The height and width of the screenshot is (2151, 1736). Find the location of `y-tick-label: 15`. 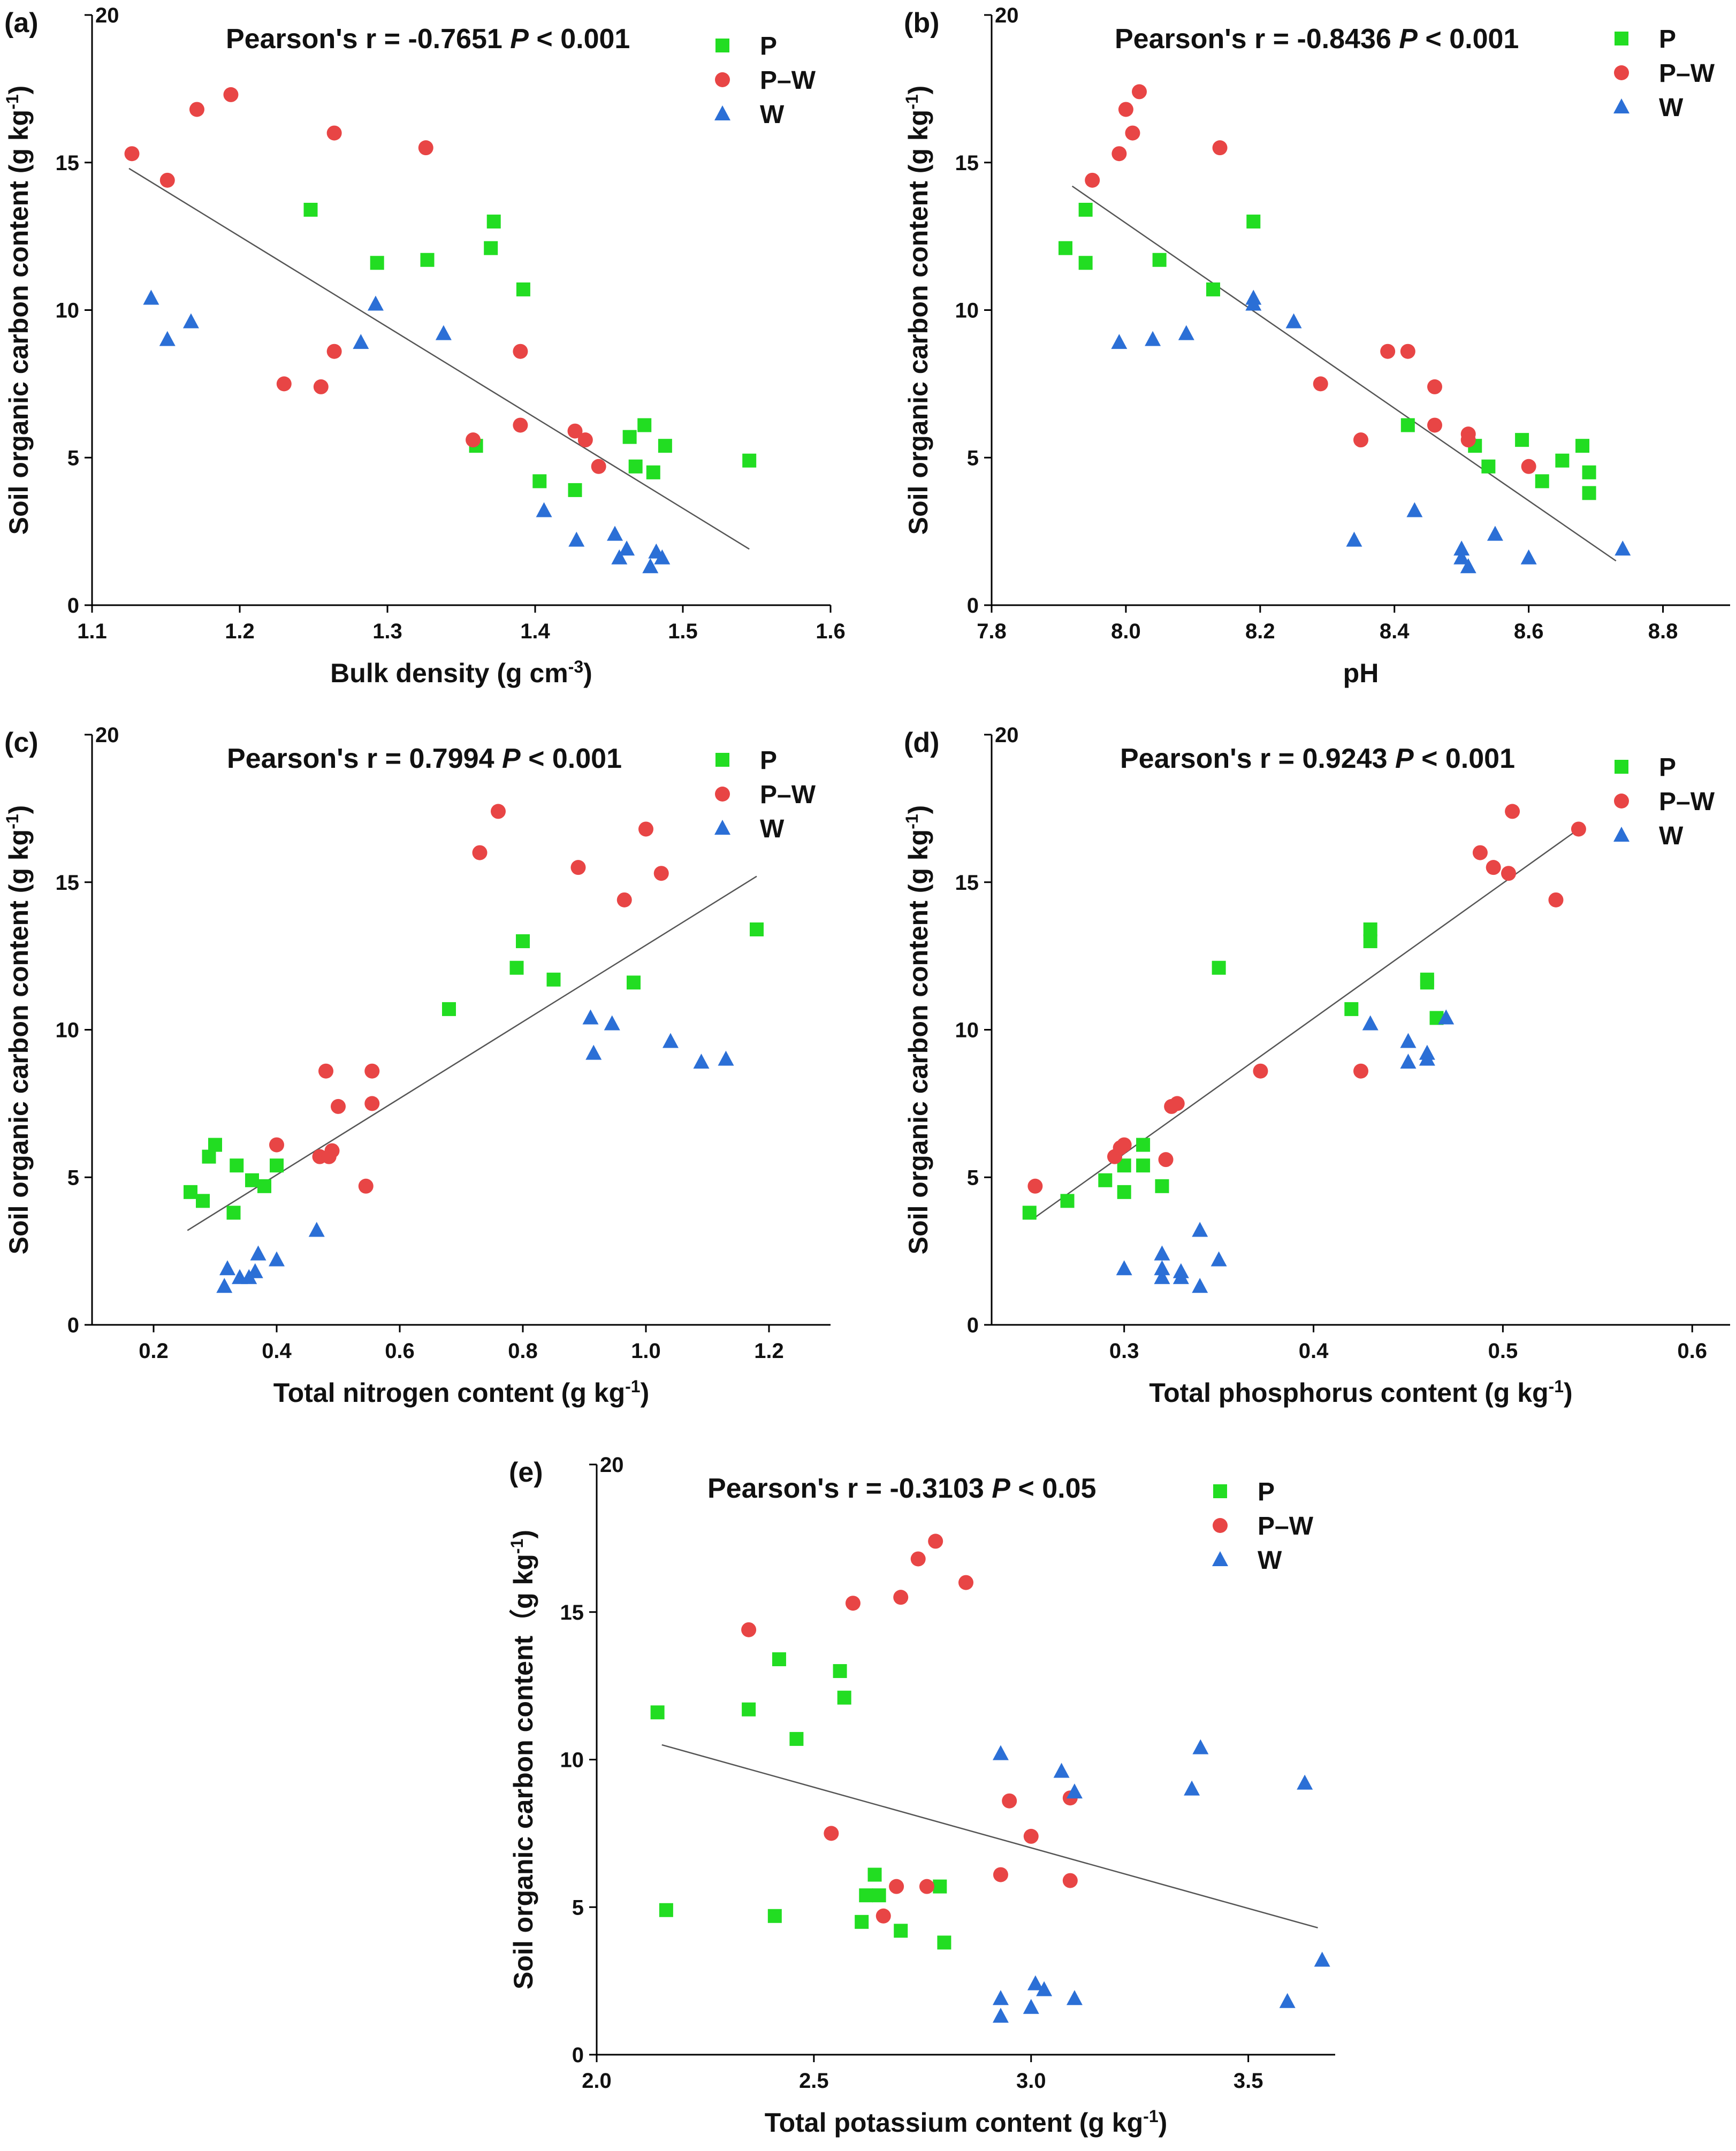

y-tick-label: 15 is located at coordinates (572, 1612).